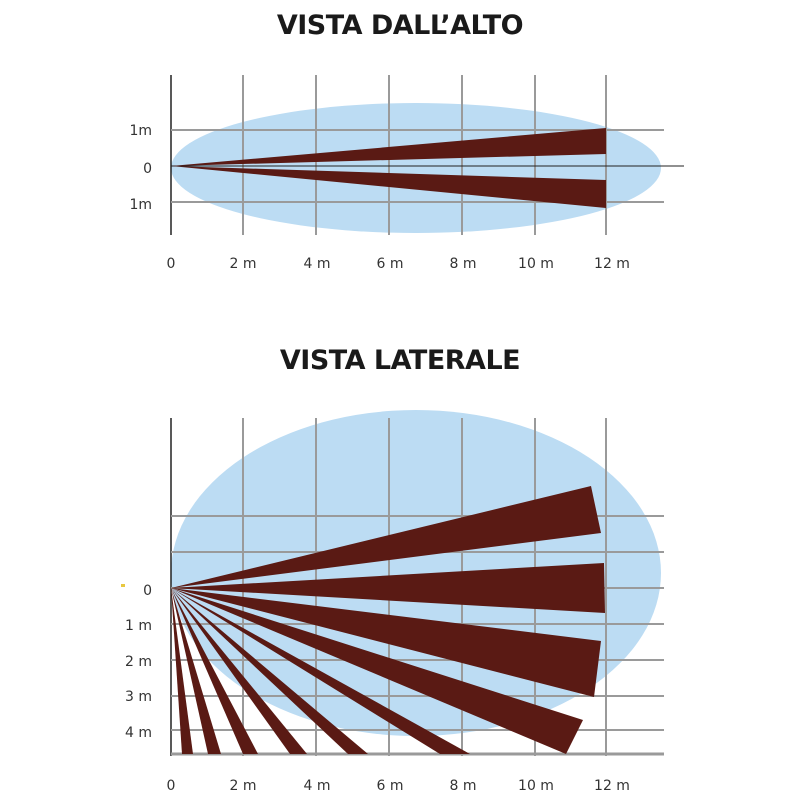 This screenshot has height=800, width=800. Describe the element at coordinates (400, 360) in the screenshot. I see `side-view-title: VISTA LATERALE` at that location.